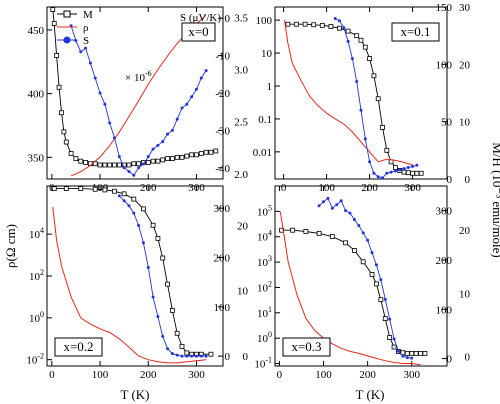 Image resolution: width=500 pixels, height=404 pixels. I want to click on secondary-axis-title: S (μV/K), so click(200, 18).